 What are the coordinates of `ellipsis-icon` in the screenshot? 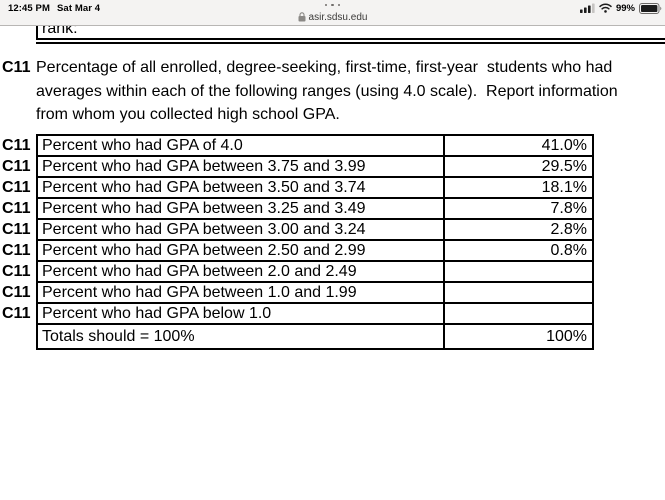 It's located at (332, 5).